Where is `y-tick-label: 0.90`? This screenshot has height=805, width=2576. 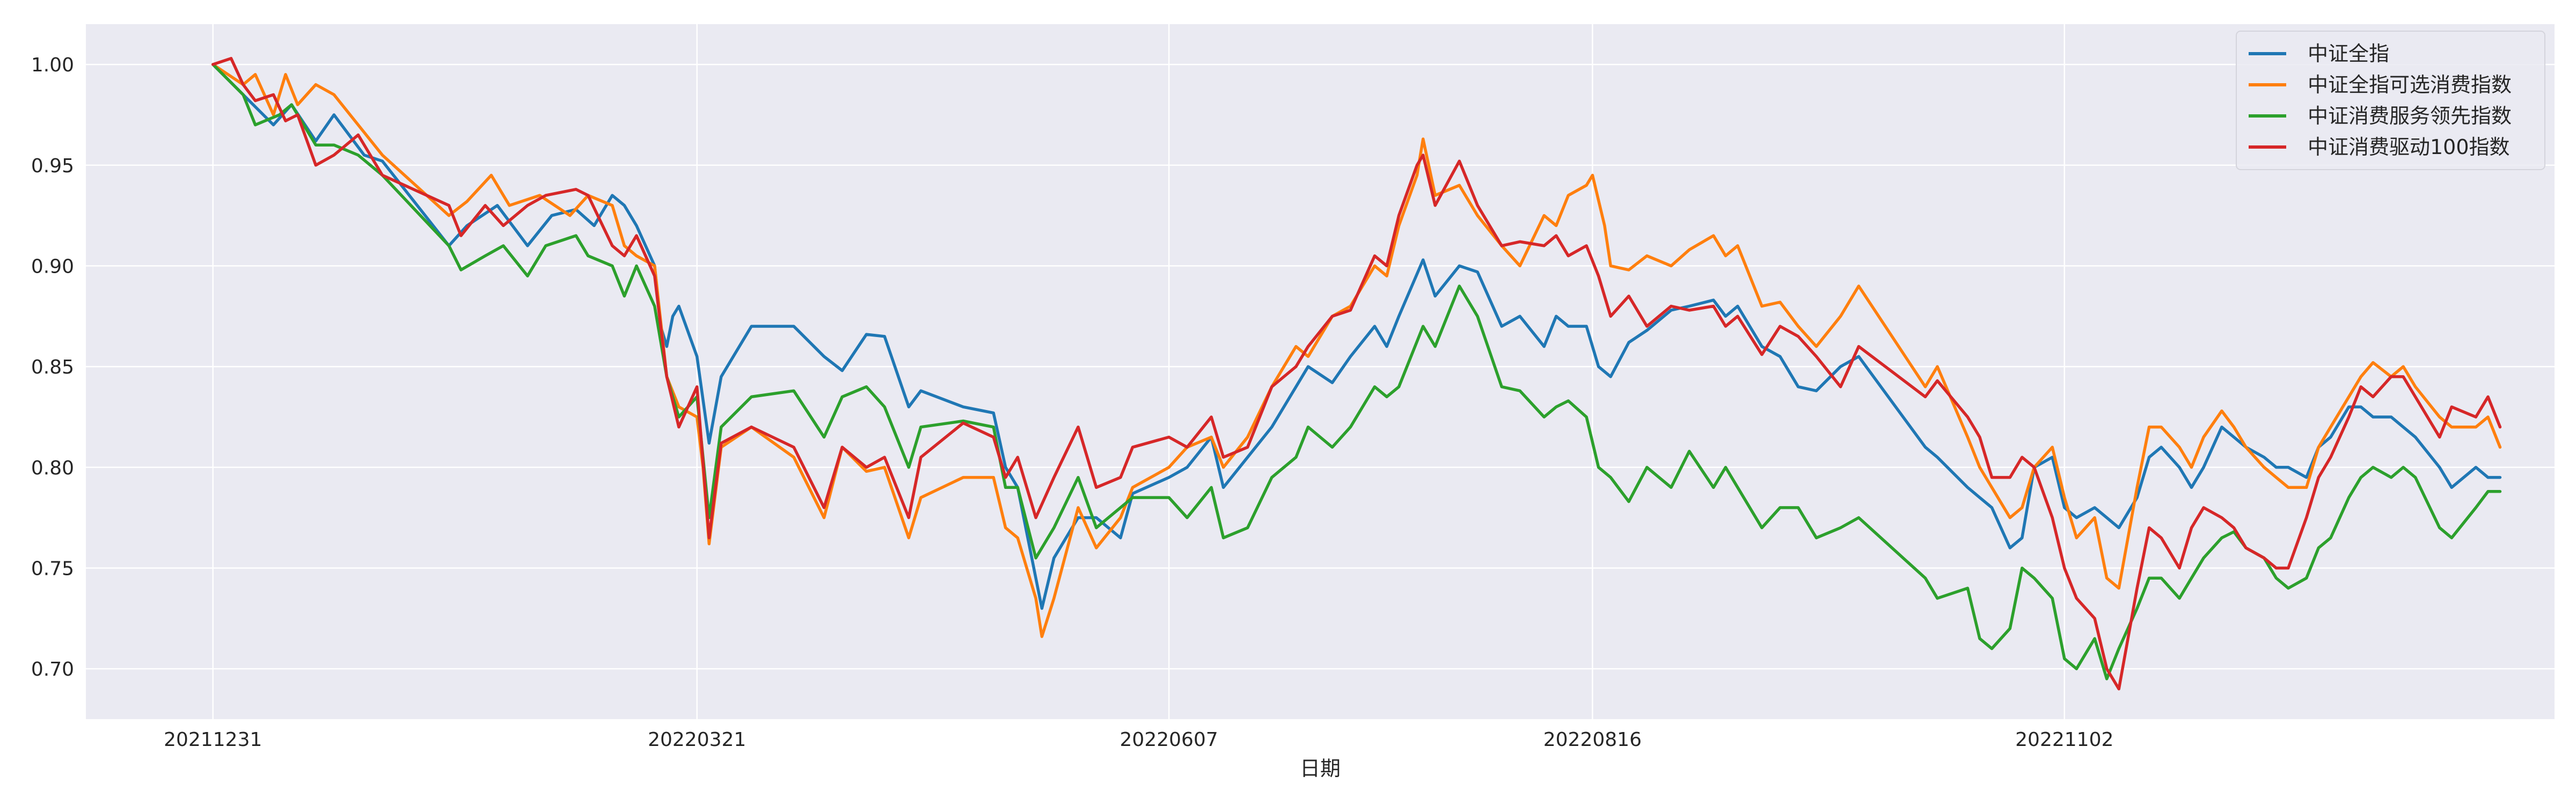
y-tick-label: 0.90 is located at coordinates (52, 266).